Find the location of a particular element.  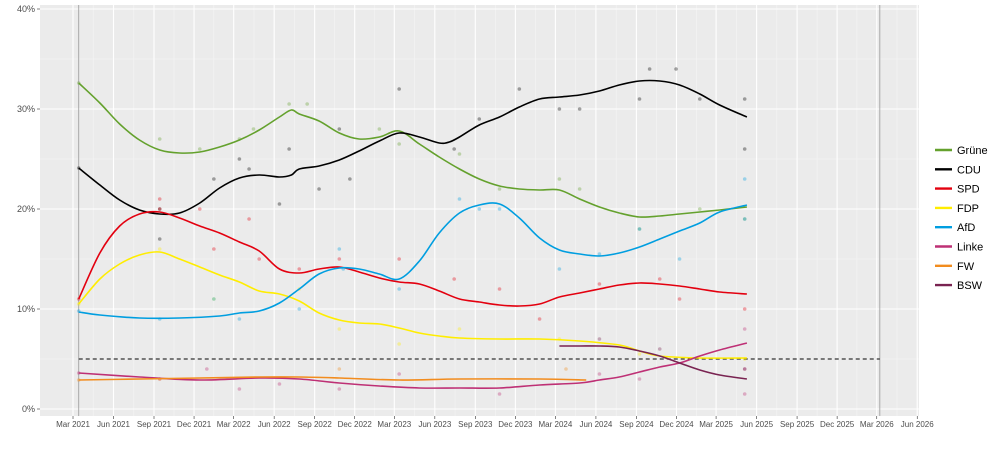

x-tick-label: Jun 2024 is located at coordinates (595, 424).